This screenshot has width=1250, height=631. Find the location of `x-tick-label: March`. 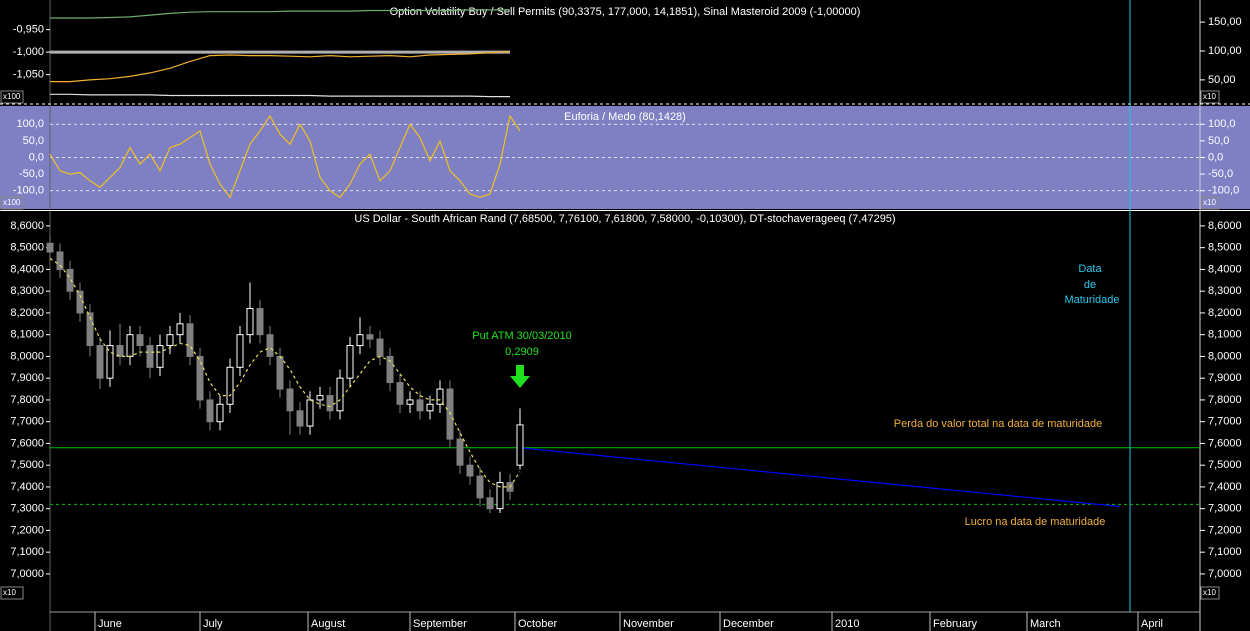

x-tick-label: March is located at coordinates (1045, 624).